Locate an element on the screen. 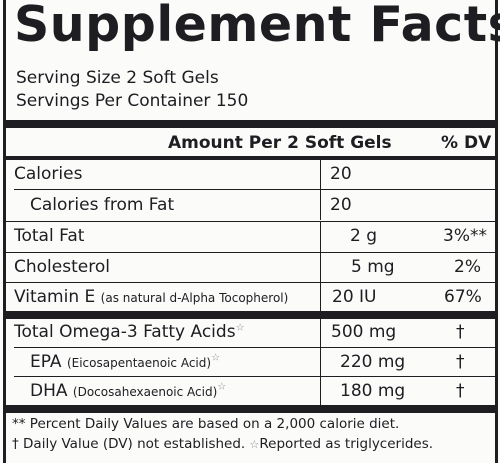 This screenshot has width=500, height=463. amount-per-serving-header: Amount Per 2 Soft Gels is located at coordinates (280, 143).